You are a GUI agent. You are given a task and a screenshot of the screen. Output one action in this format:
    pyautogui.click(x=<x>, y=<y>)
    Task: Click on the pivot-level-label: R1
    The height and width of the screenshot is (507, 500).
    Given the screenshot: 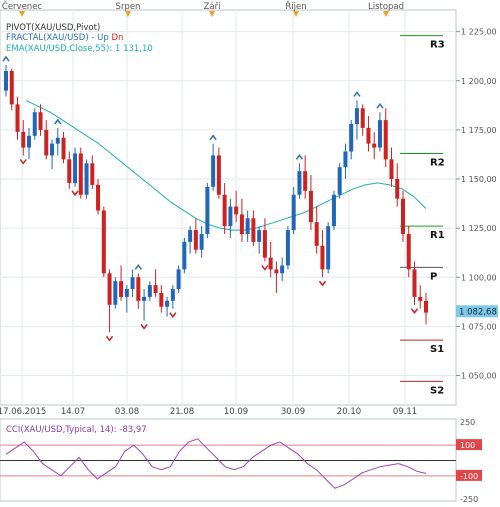 What is the action you would take?
    pyautogui.click(x=437, y=235)
    